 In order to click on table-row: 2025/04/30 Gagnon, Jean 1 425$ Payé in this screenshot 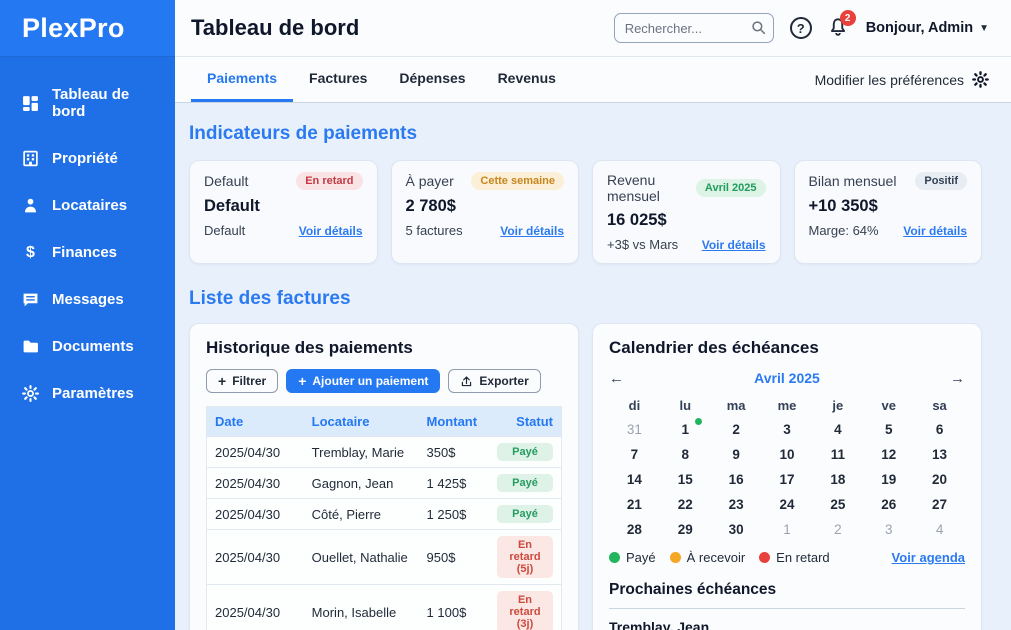, I will do `click(384, 483)`.